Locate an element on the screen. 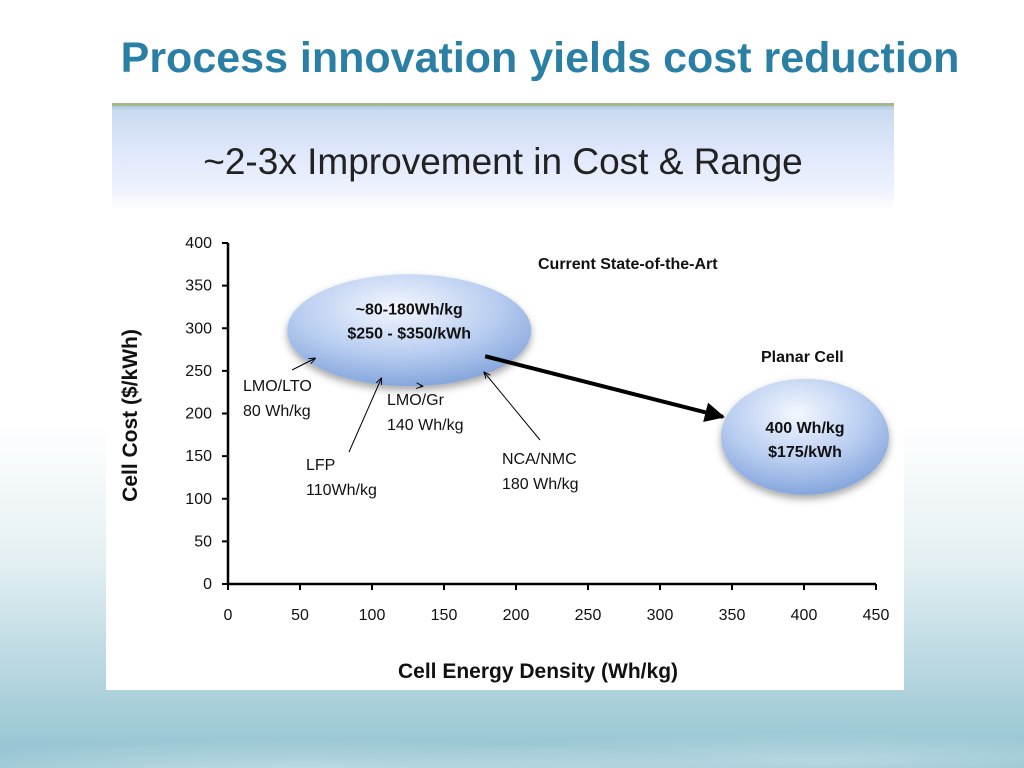  x-tick-label: 100 is located at coordinates (372, 615).